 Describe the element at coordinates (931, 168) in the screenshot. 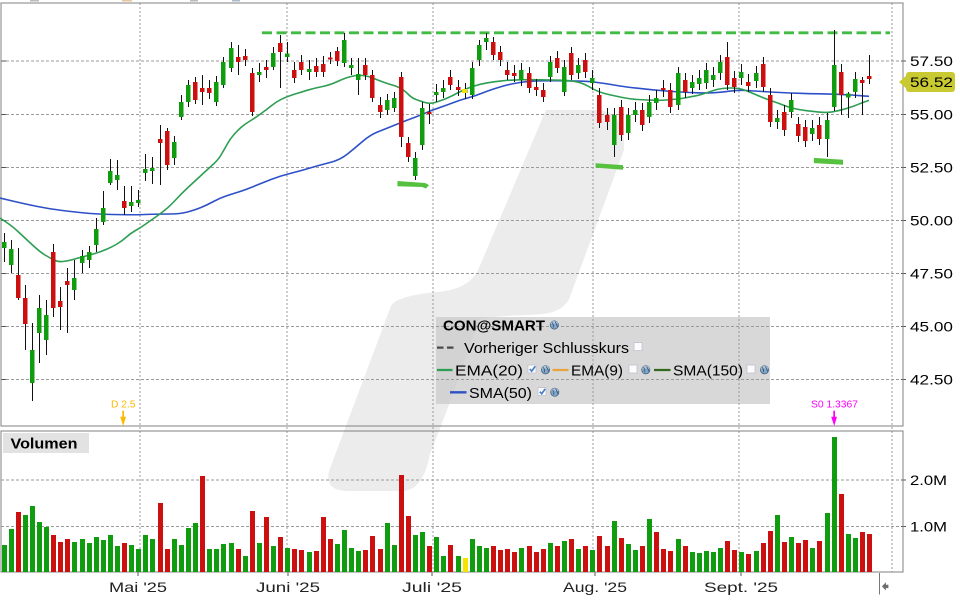

I see `svg-text: 52.50` at that location.